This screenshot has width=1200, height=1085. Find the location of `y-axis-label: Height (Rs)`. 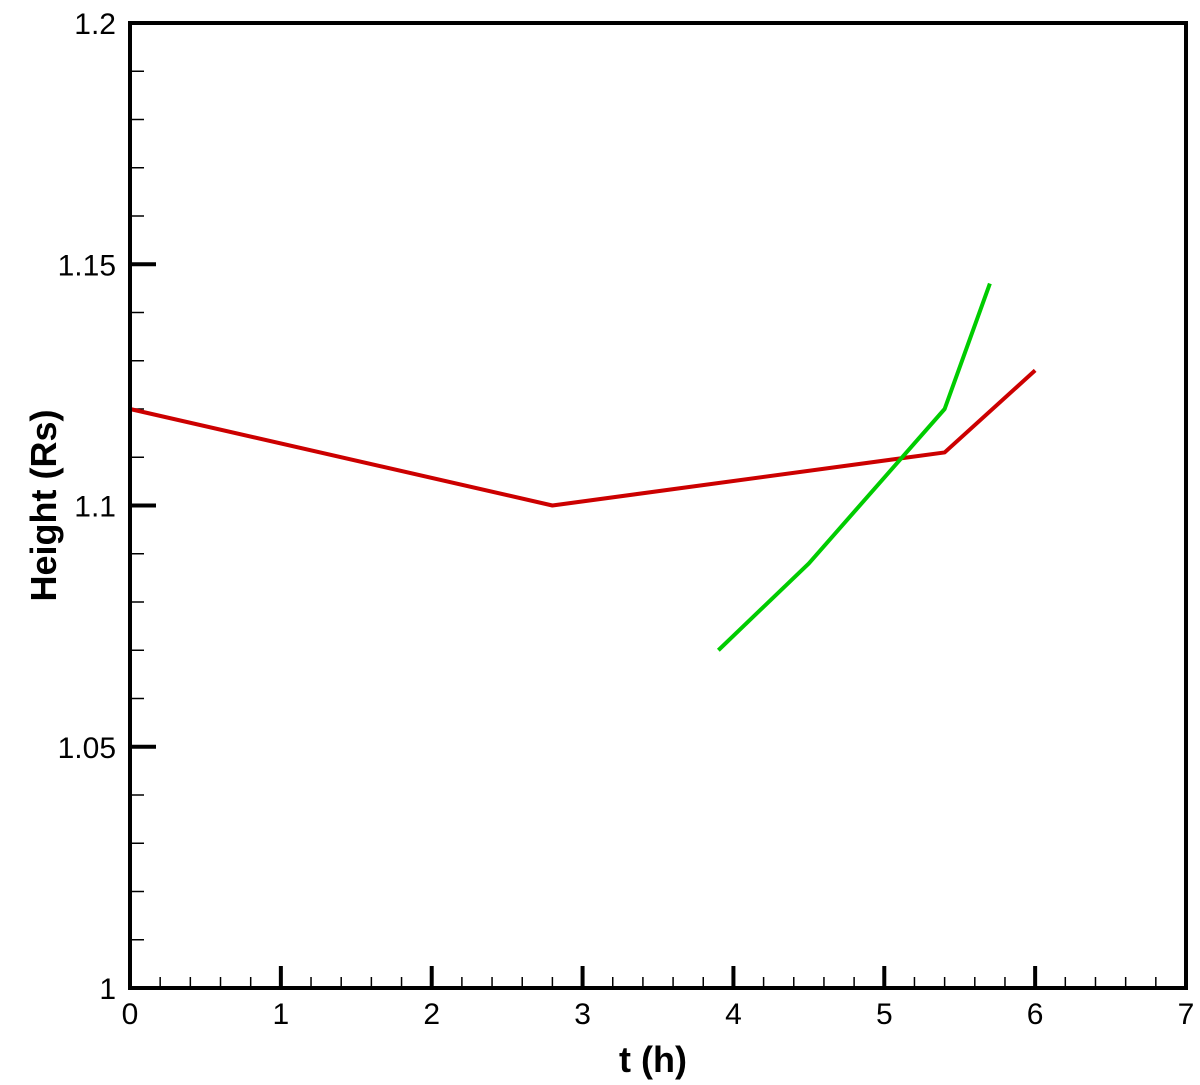

y-axis-label: Height (Rs) is located at coordinates (43, 506).